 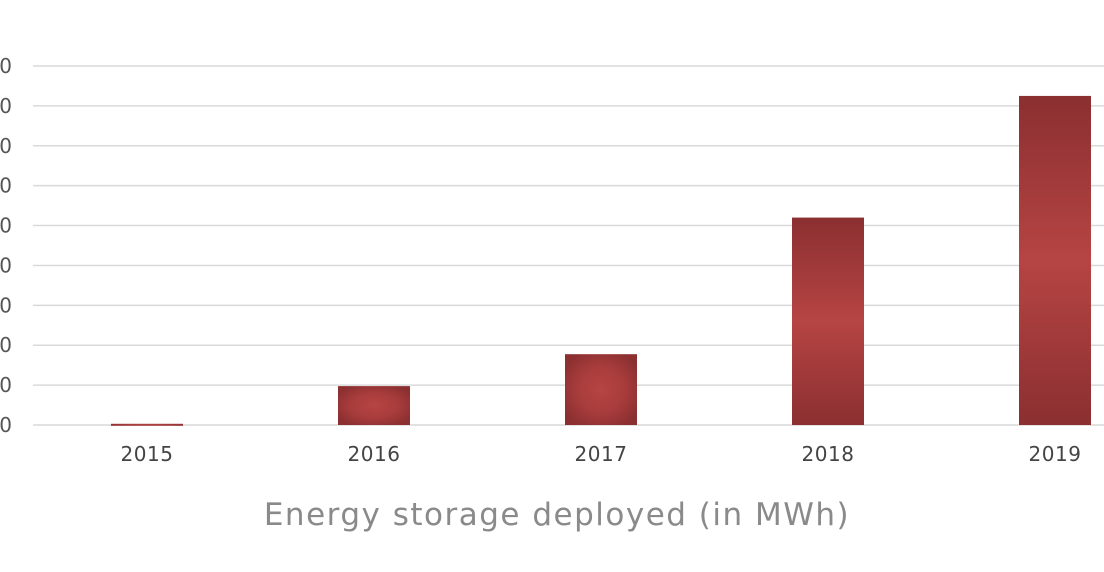 I want to click on x-axis-tick-labels: 2015 2016 2017 2018 2019, so click(x=601, y=454).